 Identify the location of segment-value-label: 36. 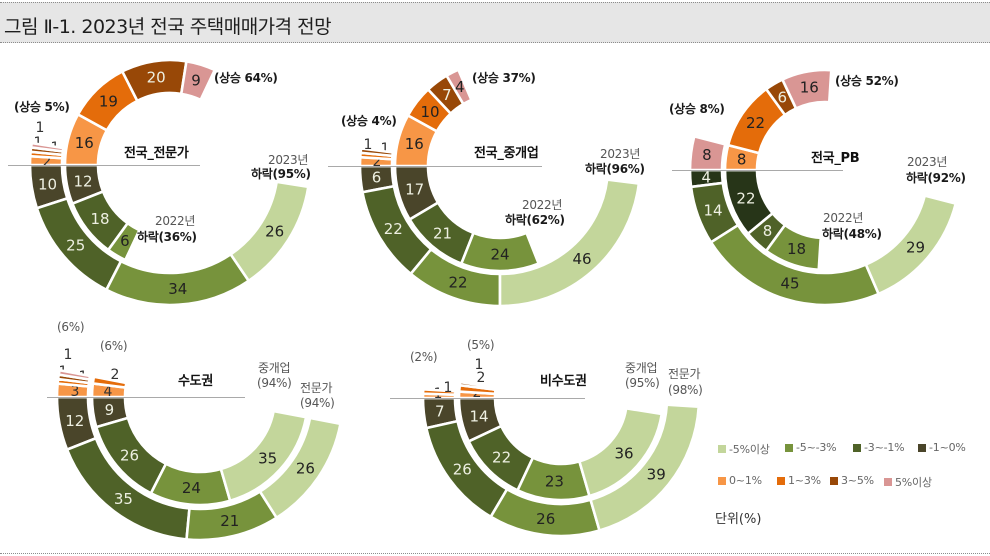
(623, 454).